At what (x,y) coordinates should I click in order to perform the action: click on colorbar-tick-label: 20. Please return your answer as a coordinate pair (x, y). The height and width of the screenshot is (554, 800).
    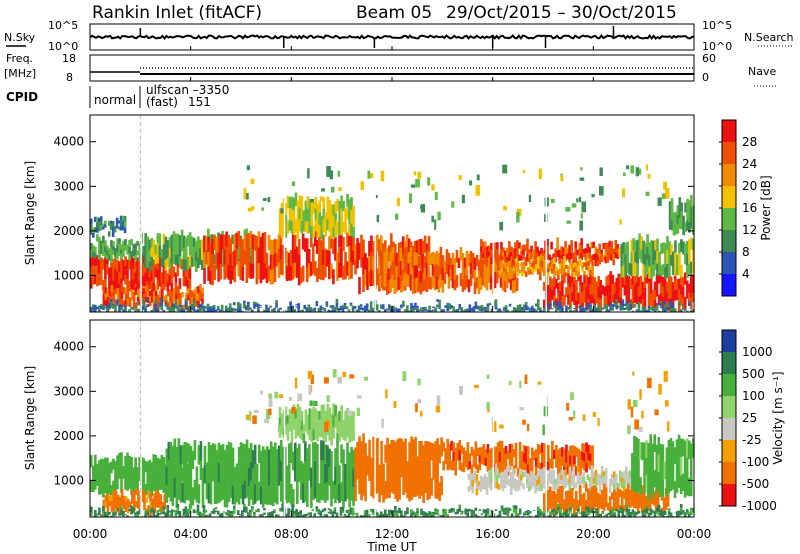
    Looking at the image, I should click on (749, 186).